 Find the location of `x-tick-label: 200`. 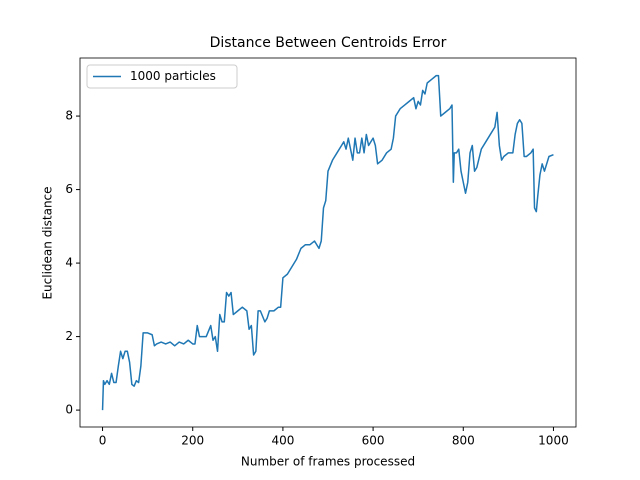

x-tick-label: 200 is located at coordinates (192, 441).